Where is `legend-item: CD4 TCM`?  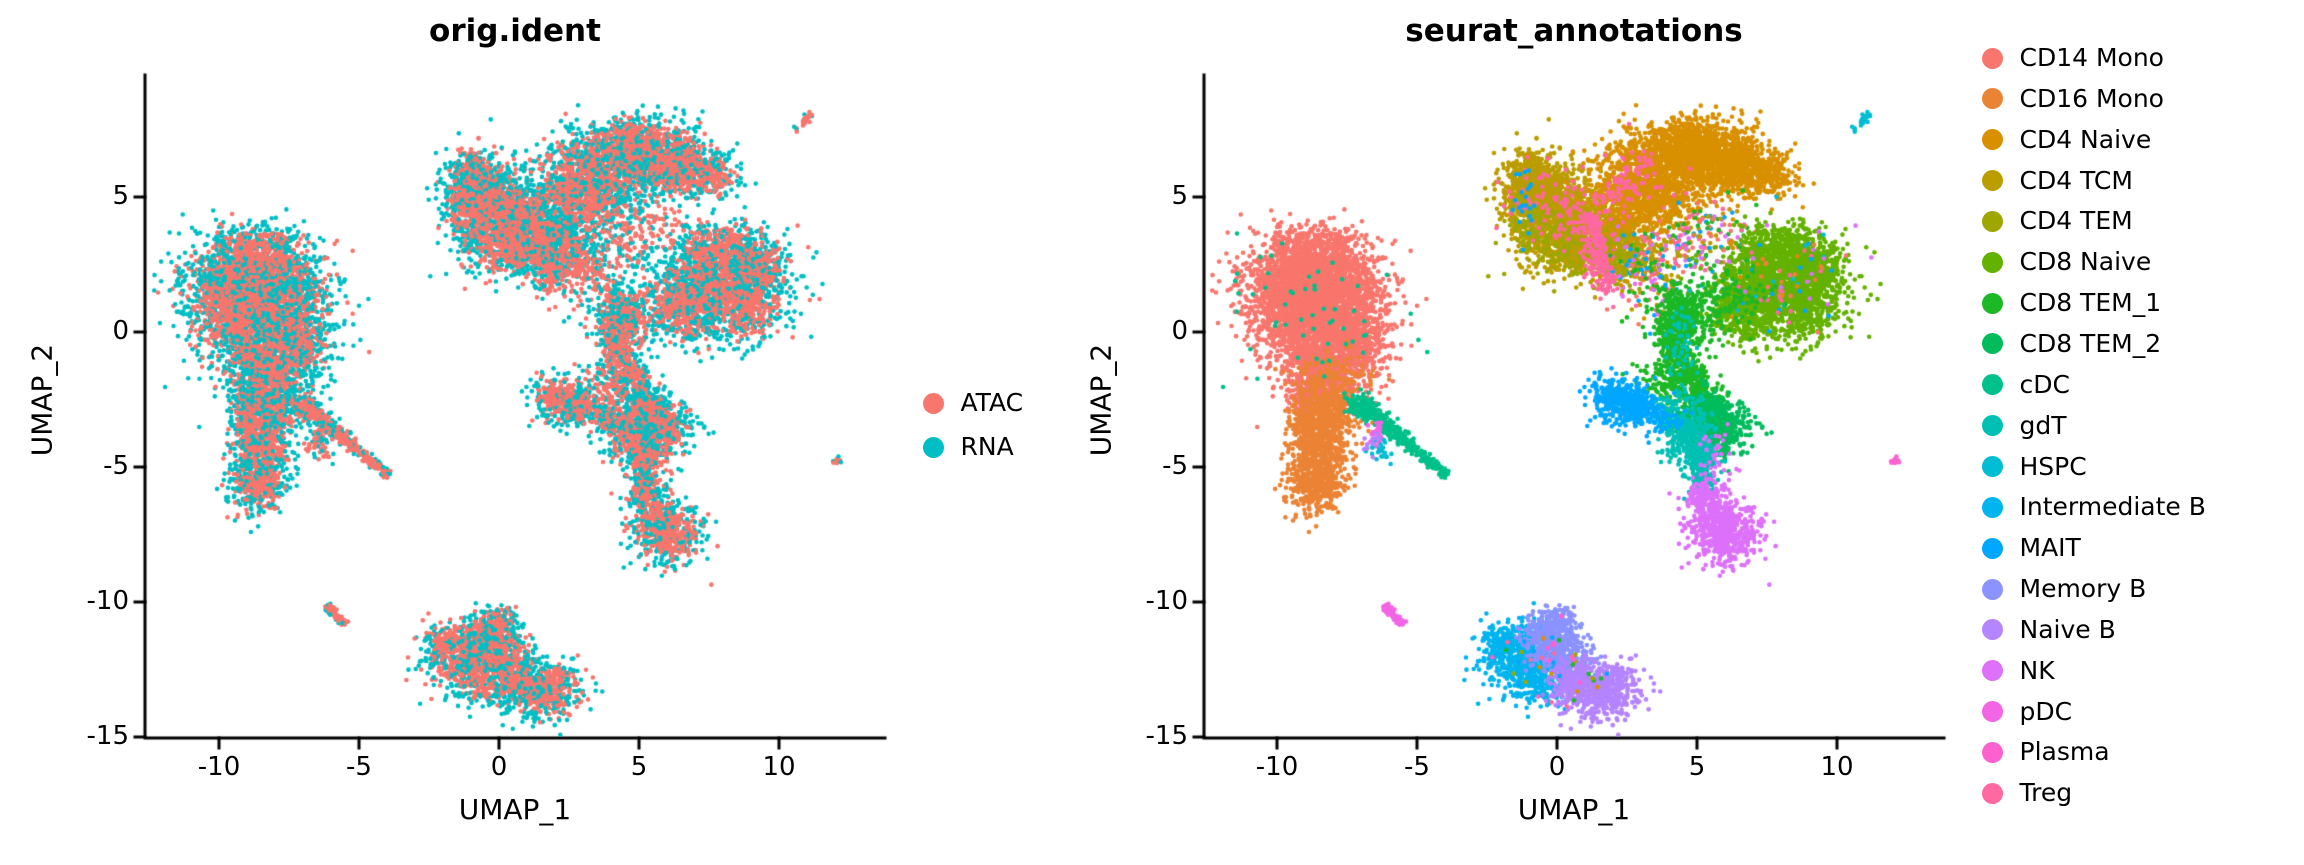
legend-item: CD4 TCM is located at coordinates (2057, 180).